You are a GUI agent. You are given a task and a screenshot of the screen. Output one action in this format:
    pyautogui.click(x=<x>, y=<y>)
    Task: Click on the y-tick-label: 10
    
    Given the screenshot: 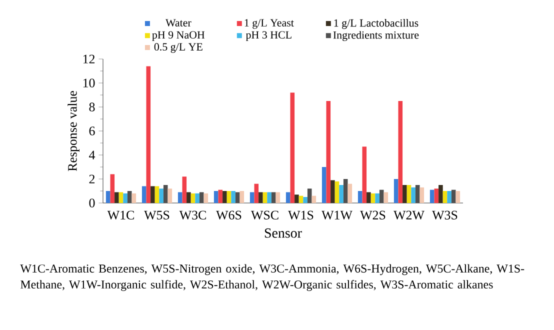 What is the action you would take?
    pyautogui.click(x=89, y=83)
    